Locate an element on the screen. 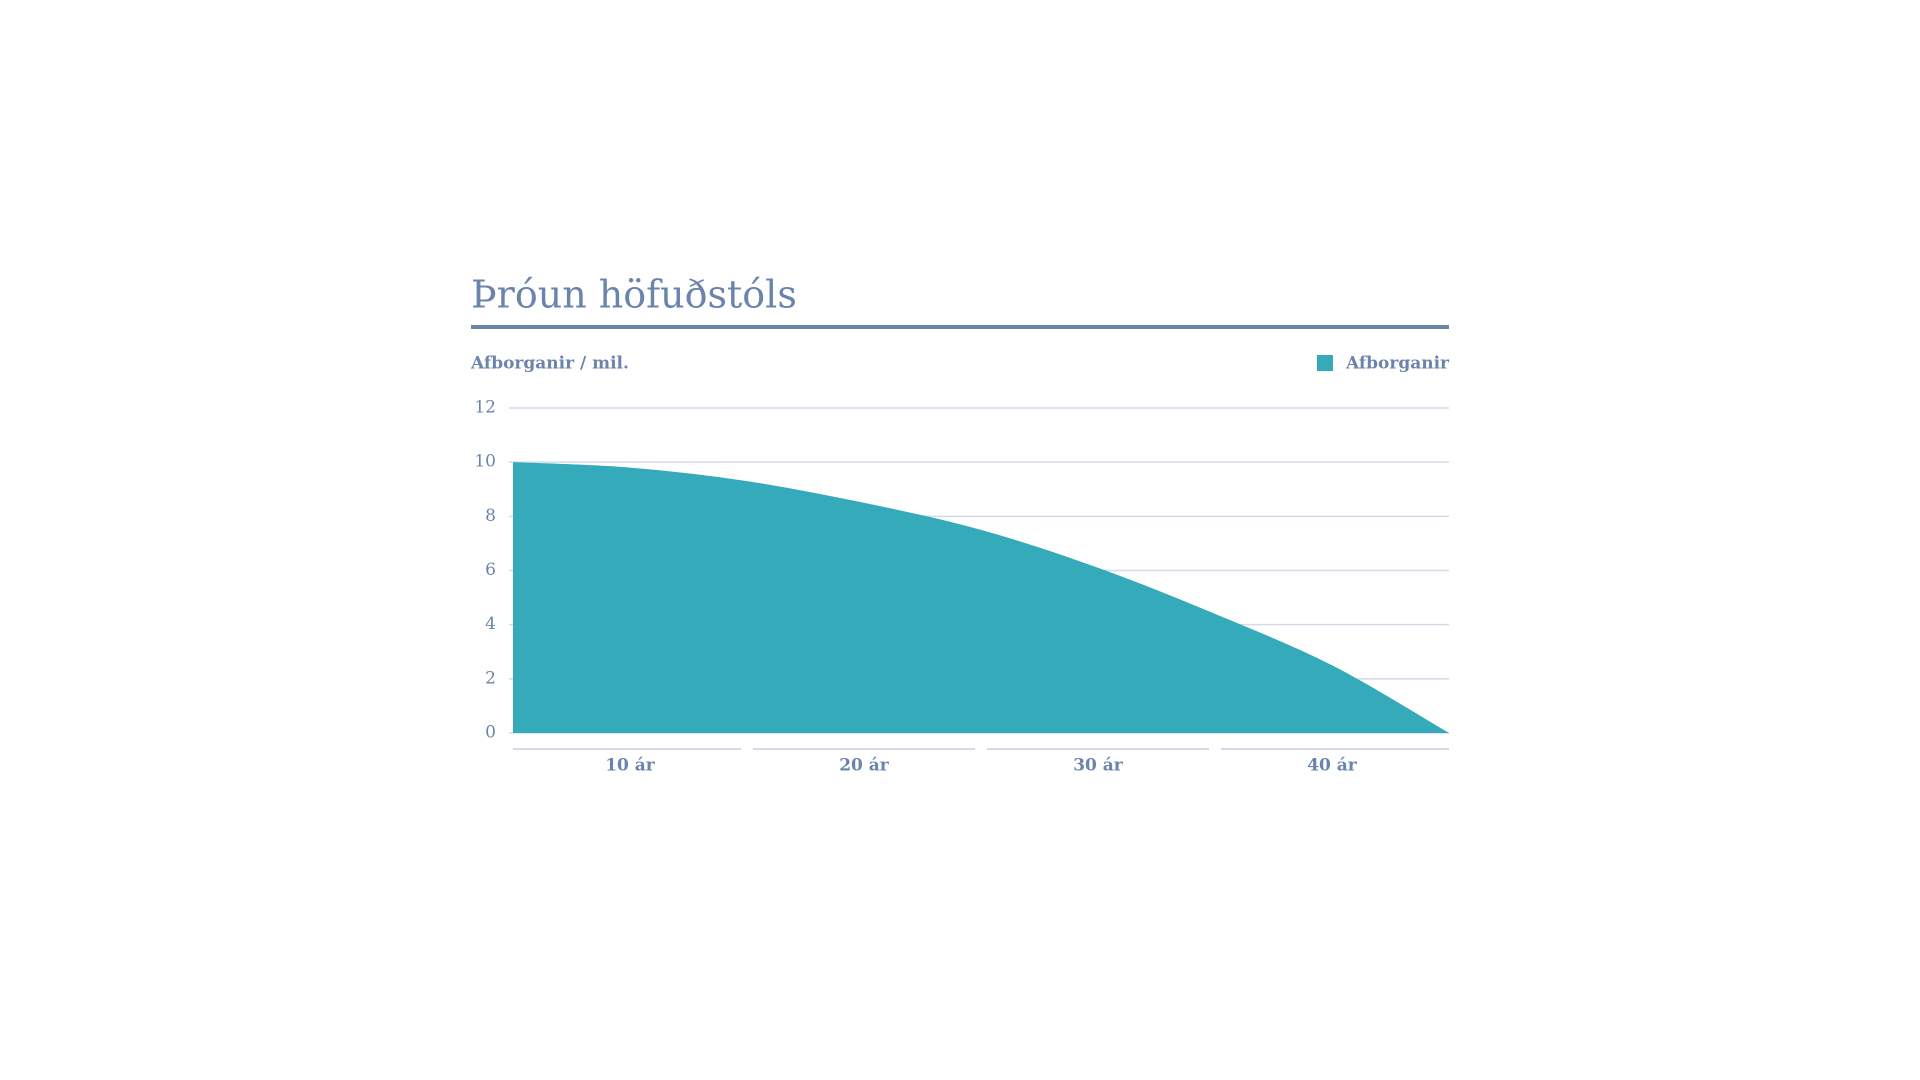  x-tick-label: 30 ár is located at coordinates (1098, 766).